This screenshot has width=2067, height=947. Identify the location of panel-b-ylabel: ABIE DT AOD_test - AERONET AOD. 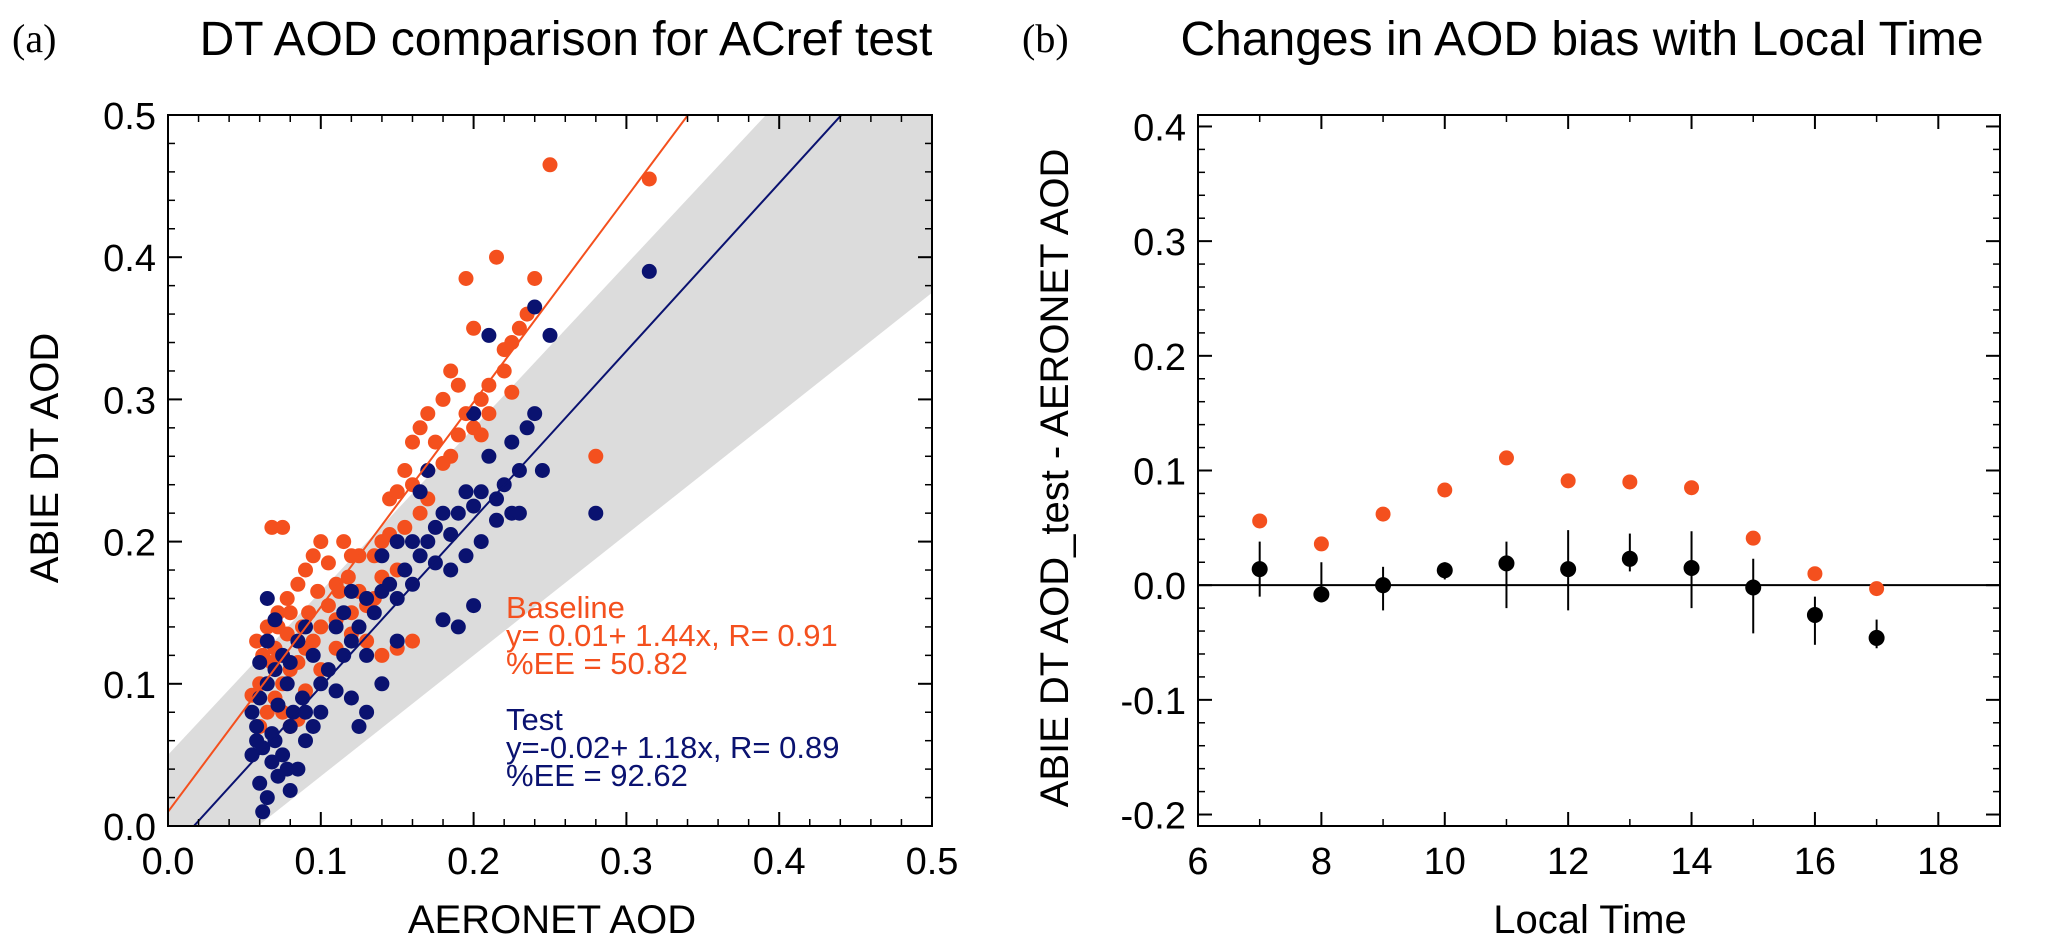
(1055, 478).